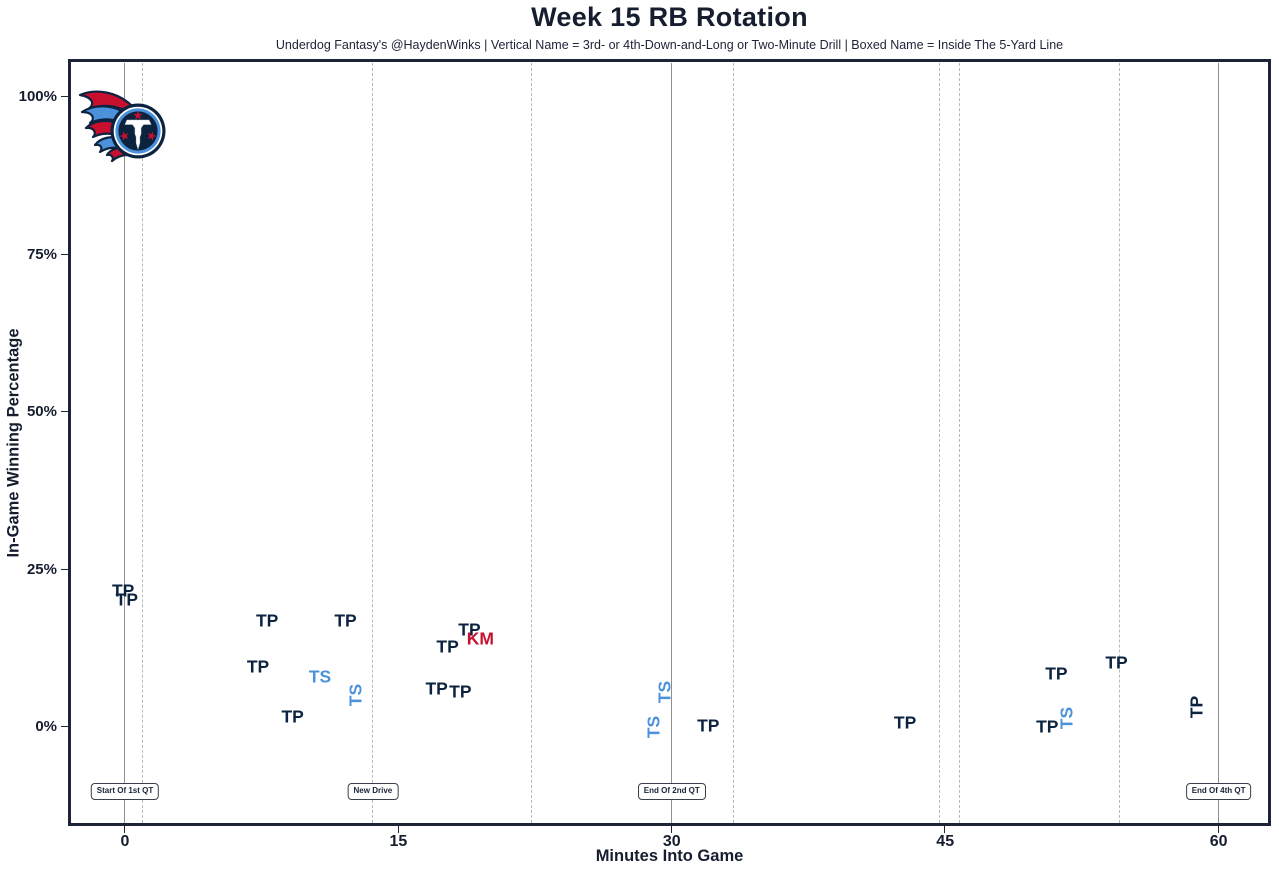 The height and width of the screenshot is (874, 1279). I want to click on x-tick-label: 0, so click(125, 841).